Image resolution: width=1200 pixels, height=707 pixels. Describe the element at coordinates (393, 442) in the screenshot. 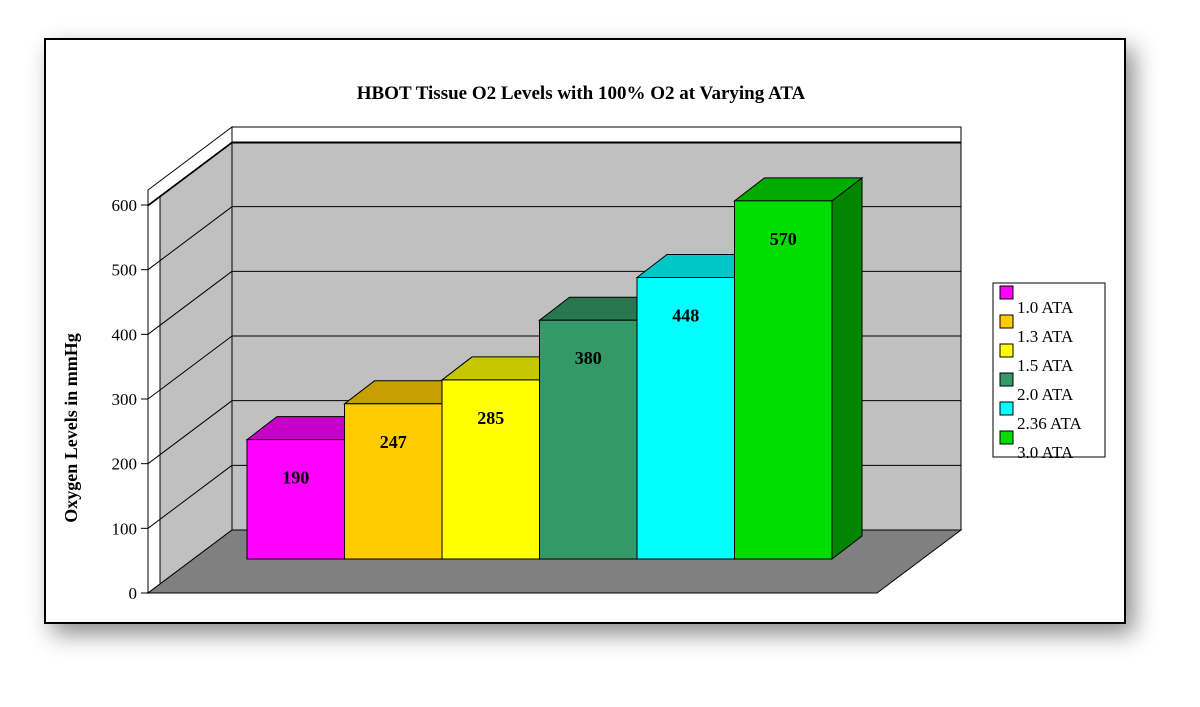

I see `data-label: 247` at that location.